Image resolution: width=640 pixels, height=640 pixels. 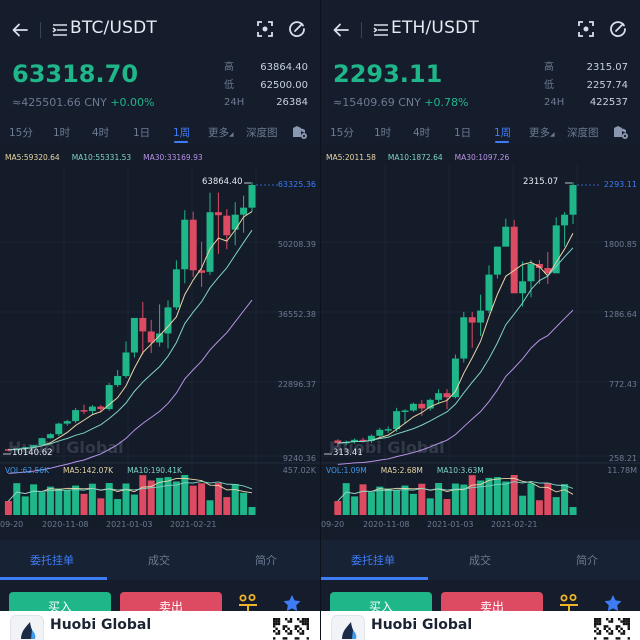 I want to click on flame-logo-icon, so click(x=28, y=630).